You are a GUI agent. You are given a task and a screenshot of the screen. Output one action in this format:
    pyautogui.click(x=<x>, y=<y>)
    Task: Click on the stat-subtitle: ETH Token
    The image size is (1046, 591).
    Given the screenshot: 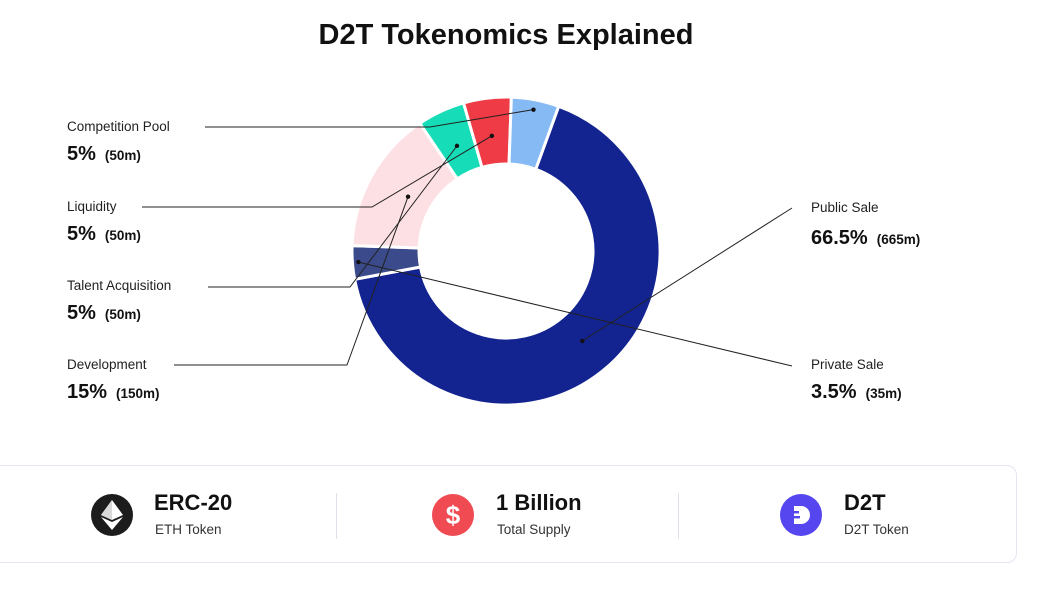 What is the action you would take?
    pyautogui.click(x=188, y=529)
    